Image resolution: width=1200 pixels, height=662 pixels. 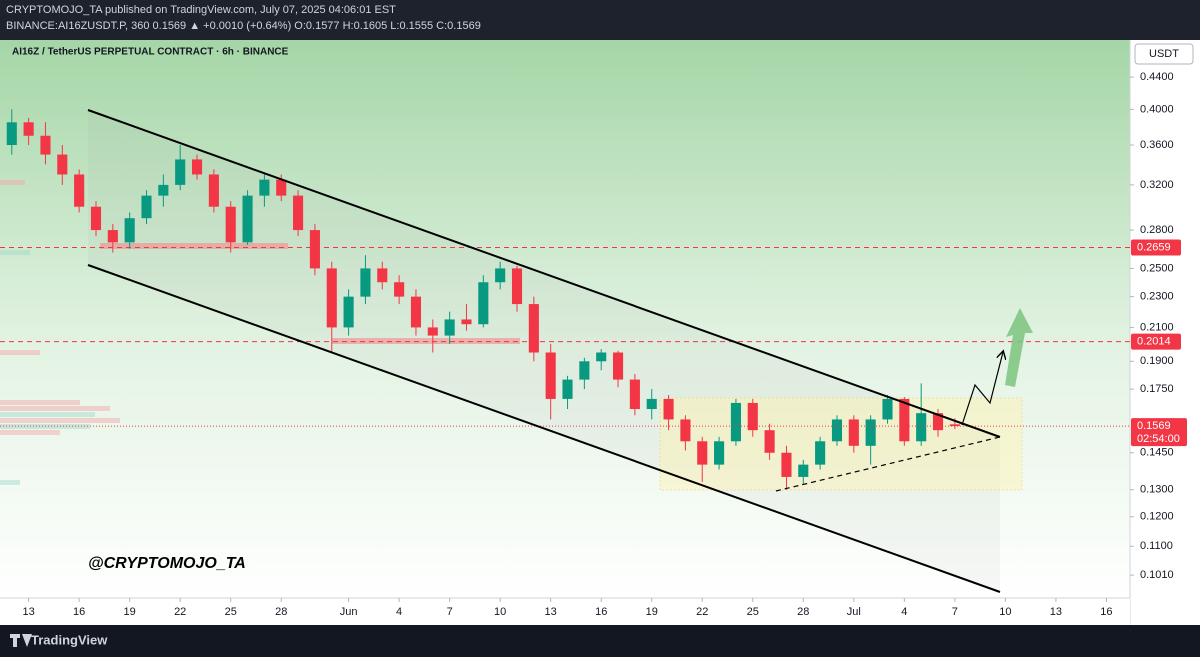 What do you see at coordinates (1157, 490) in the screenshot?
I see `y-tick-label: 0.1300` at bounding box center [1157, 490].